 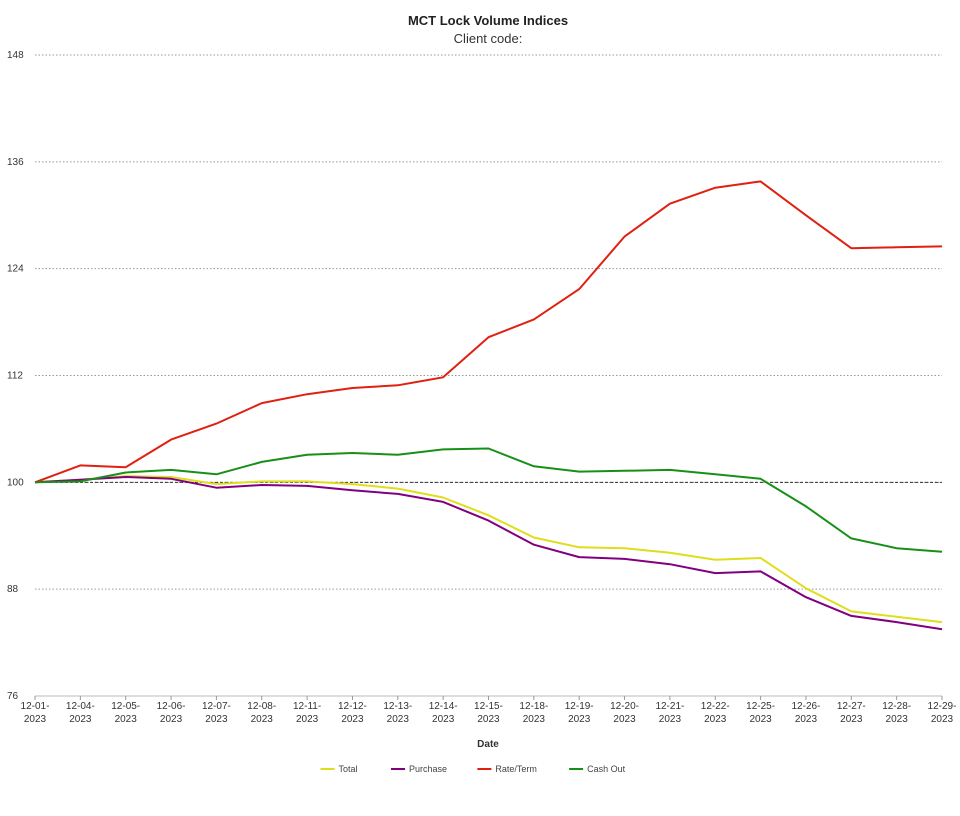 I want to click on x-tick-label: 12-04-2023, so click(x=80, y=713).